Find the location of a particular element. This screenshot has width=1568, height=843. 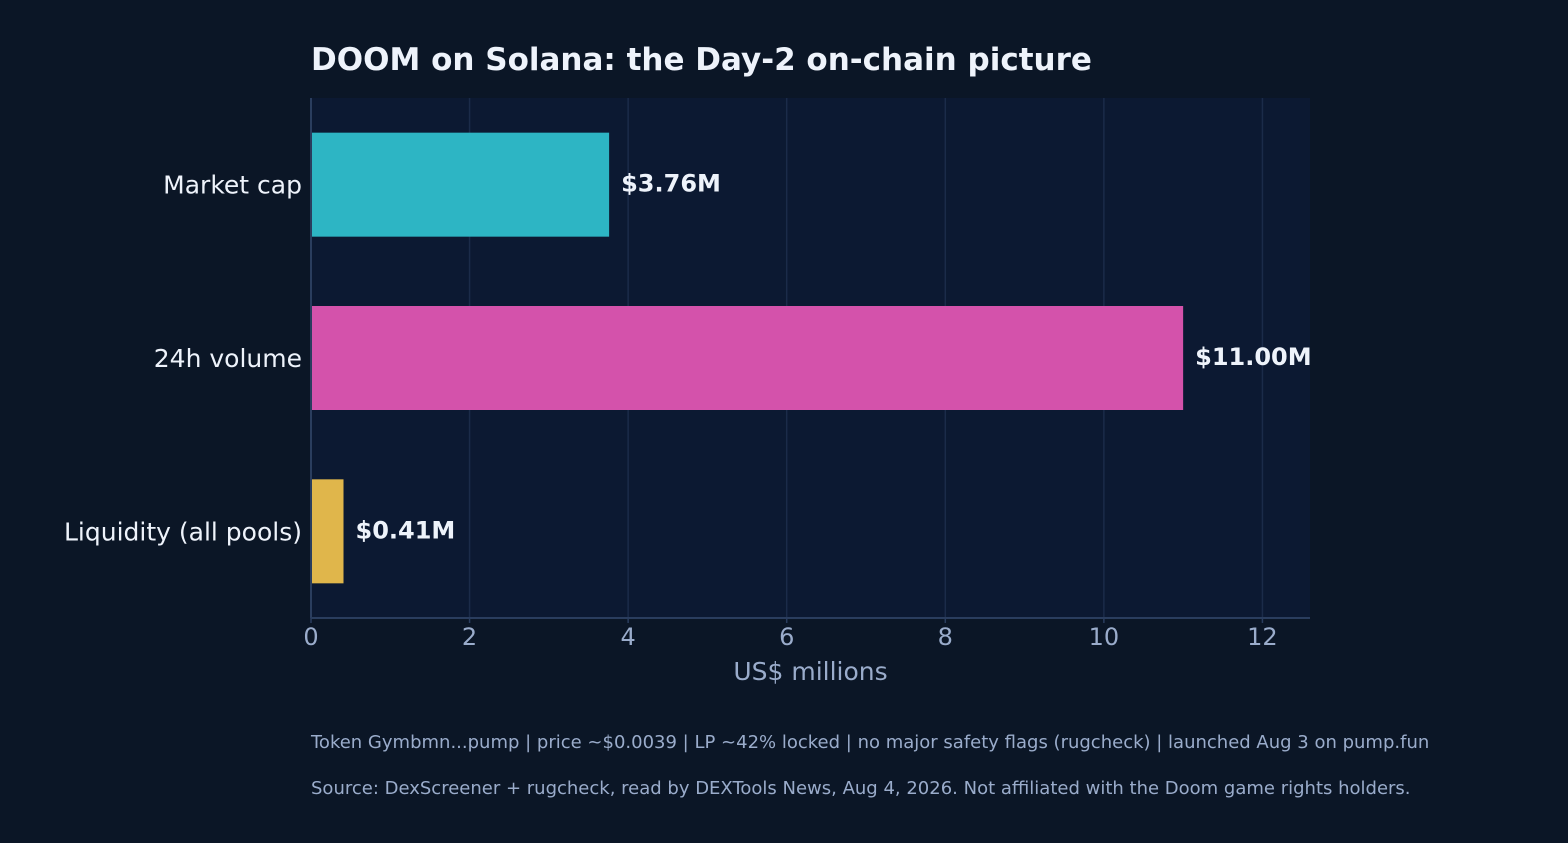

x-tick-label-0: 0 is located at coordinates (310, 637).